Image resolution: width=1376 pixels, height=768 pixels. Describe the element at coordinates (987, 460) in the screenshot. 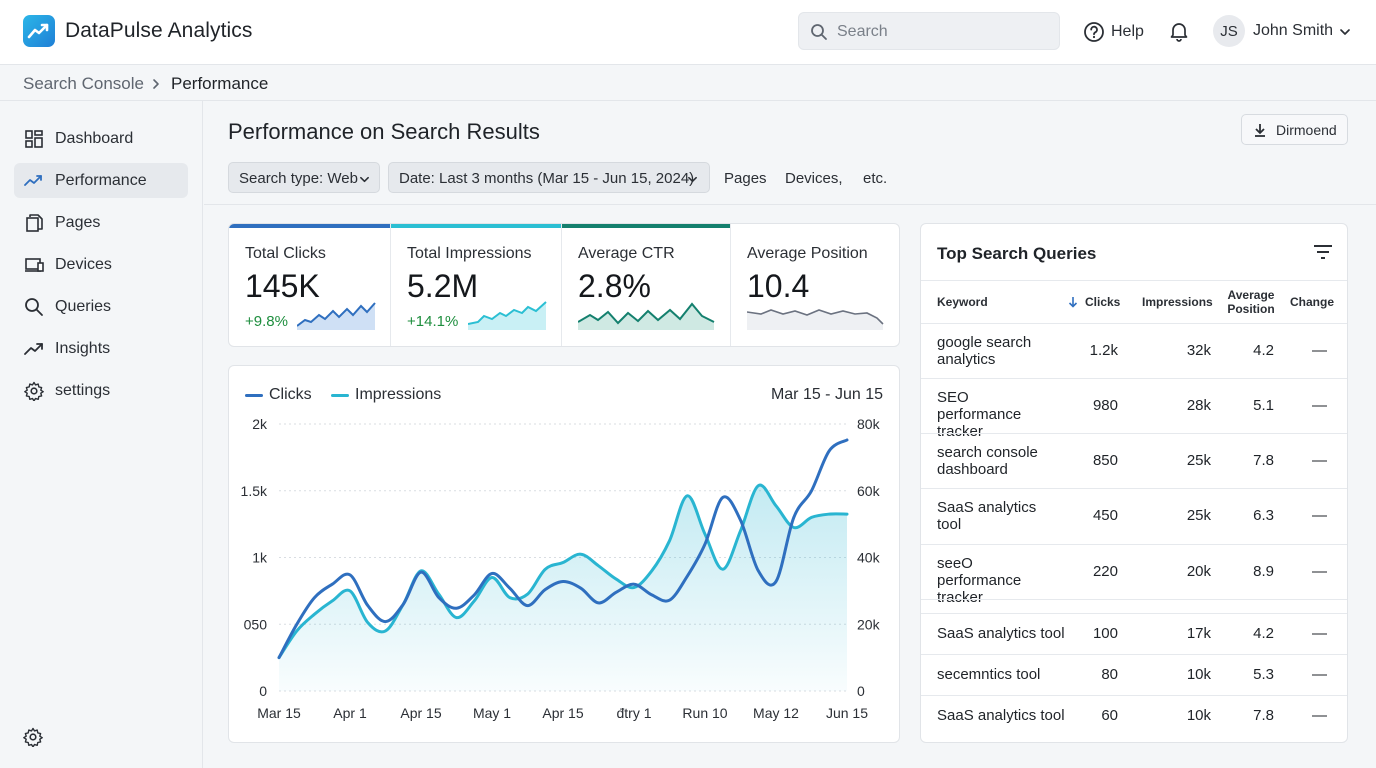

I see `cell-keyword: search console dashboard` at that location.